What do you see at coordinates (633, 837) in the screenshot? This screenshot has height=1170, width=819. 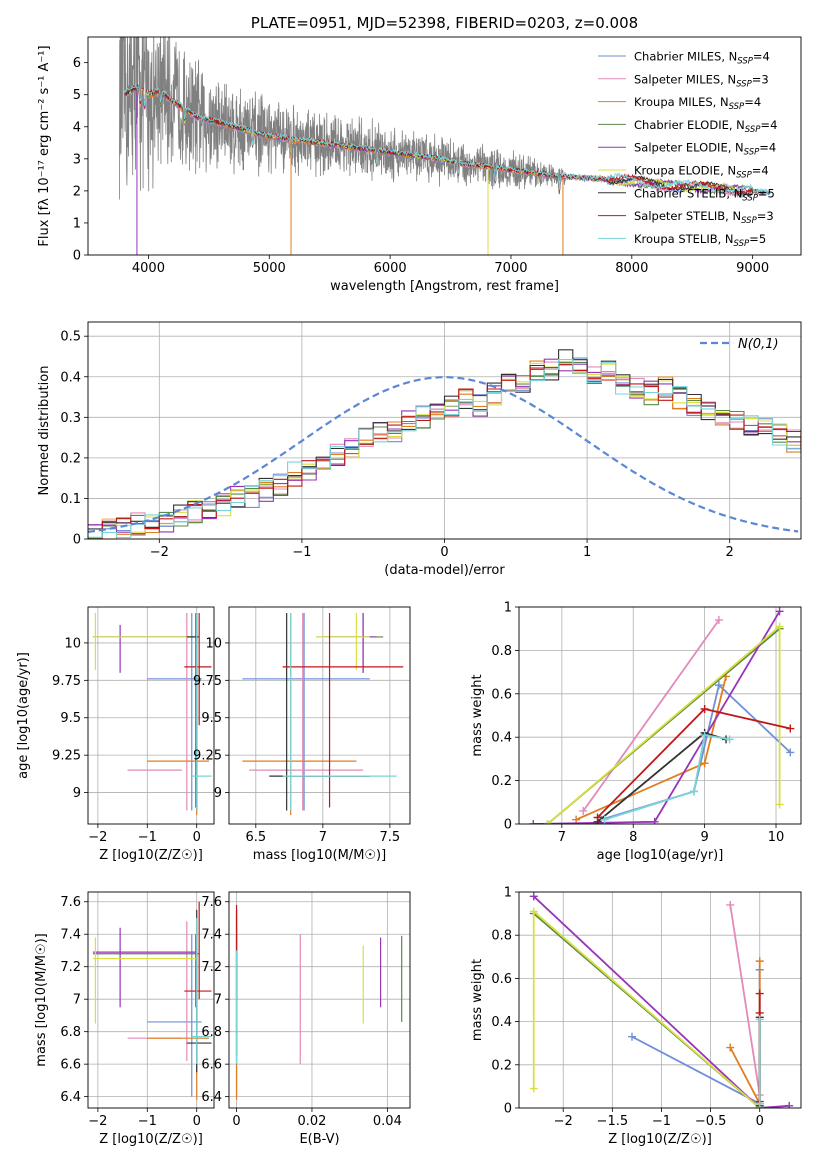 I see `x-tick-label: 8` at bounding box center [633, 837].